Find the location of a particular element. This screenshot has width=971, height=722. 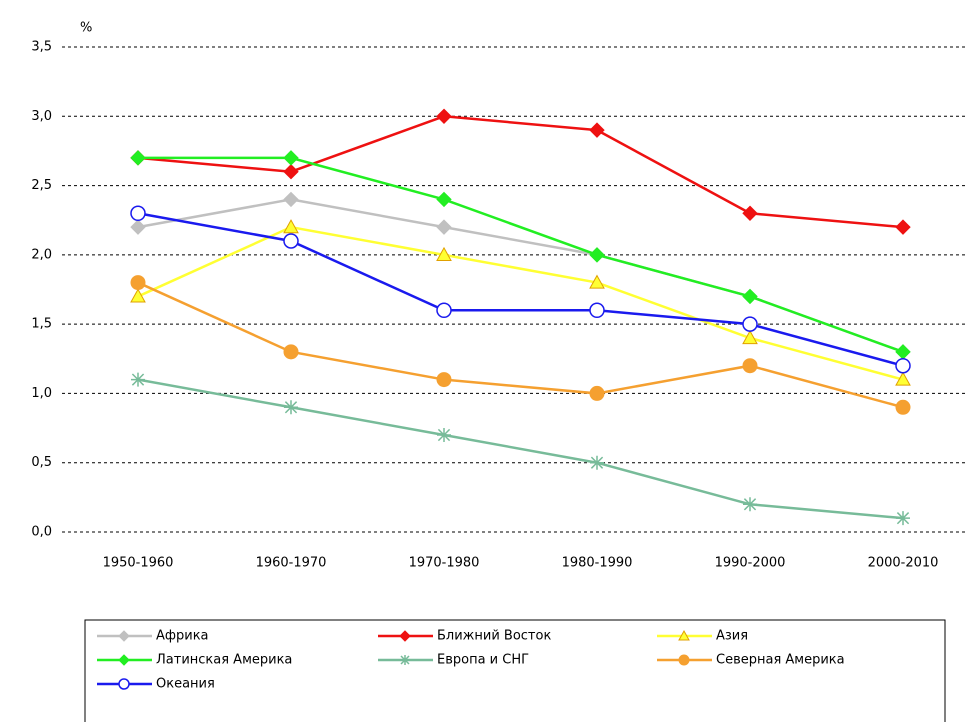

legend-label: Африка is located at coordinates (182, 636).